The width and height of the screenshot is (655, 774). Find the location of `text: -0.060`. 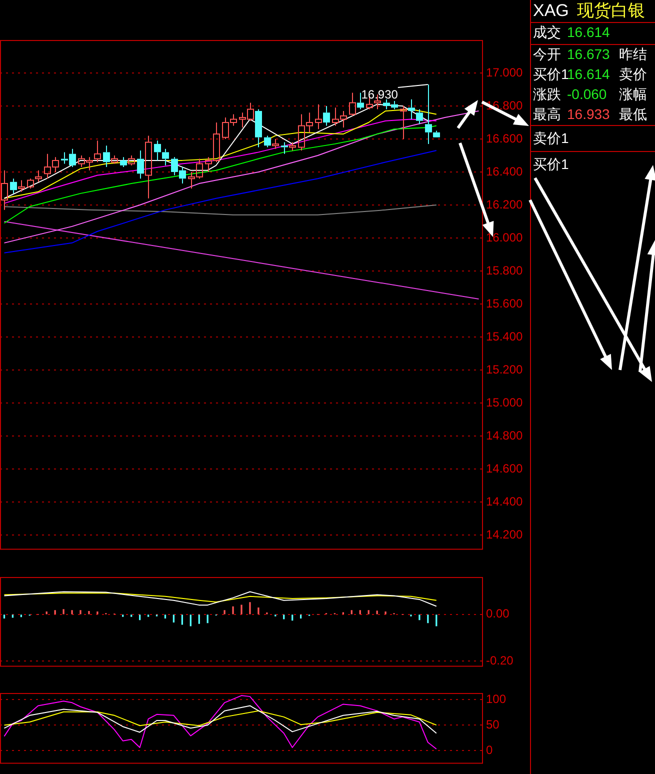

text: -0.060 is located at coordinates (587, 94).